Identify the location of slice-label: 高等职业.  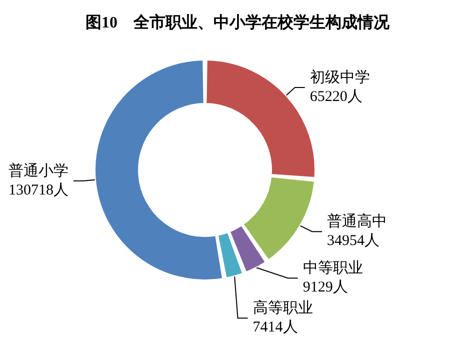
(282, 308).